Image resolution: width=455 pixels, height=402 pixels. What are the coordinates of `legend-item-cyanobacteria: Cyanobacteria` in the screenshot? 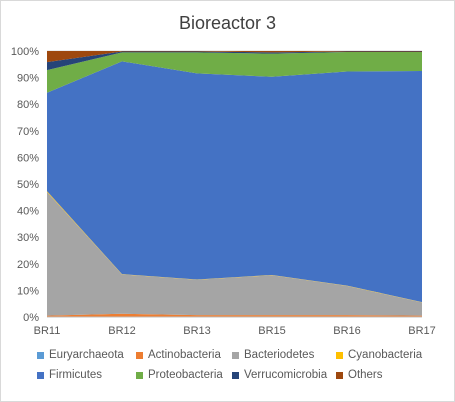 It's located at (391, 355).